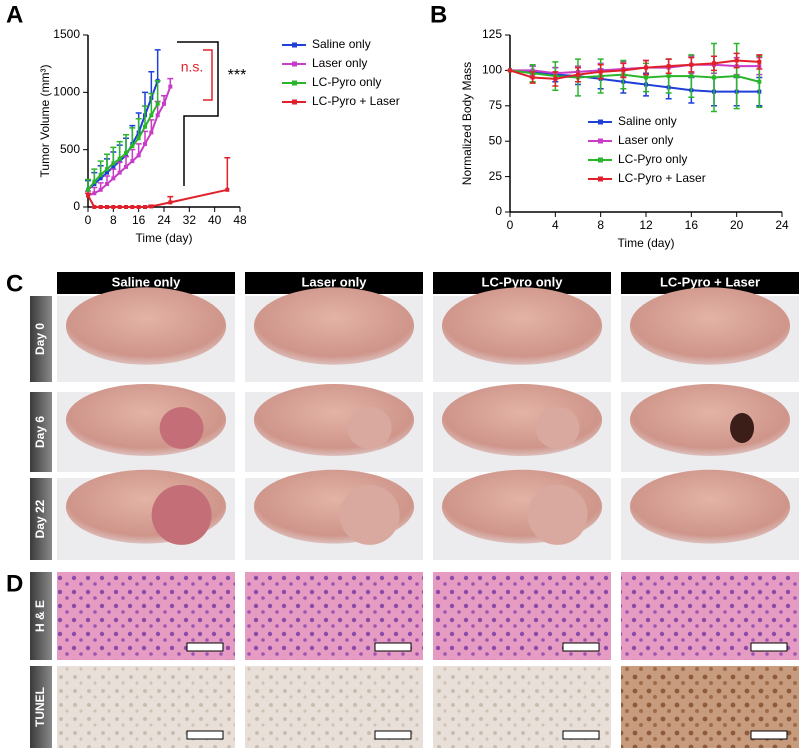  Describe the element at coordinates (164, 220) in the screenshot. I see `x-tick-label: 24` at that location.